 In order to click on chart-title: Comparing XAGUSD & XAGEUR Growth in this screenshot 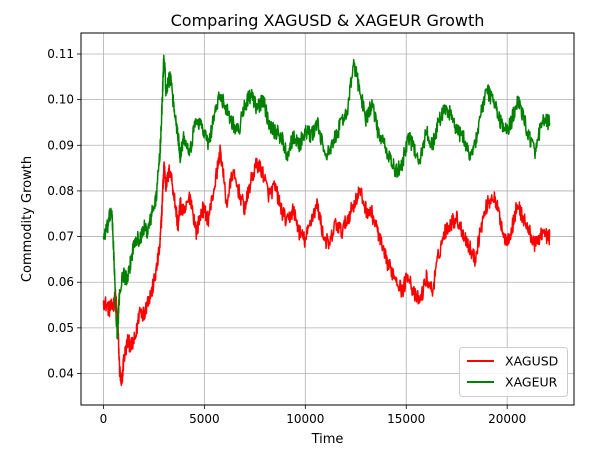, I will do `click(328, 20)`.